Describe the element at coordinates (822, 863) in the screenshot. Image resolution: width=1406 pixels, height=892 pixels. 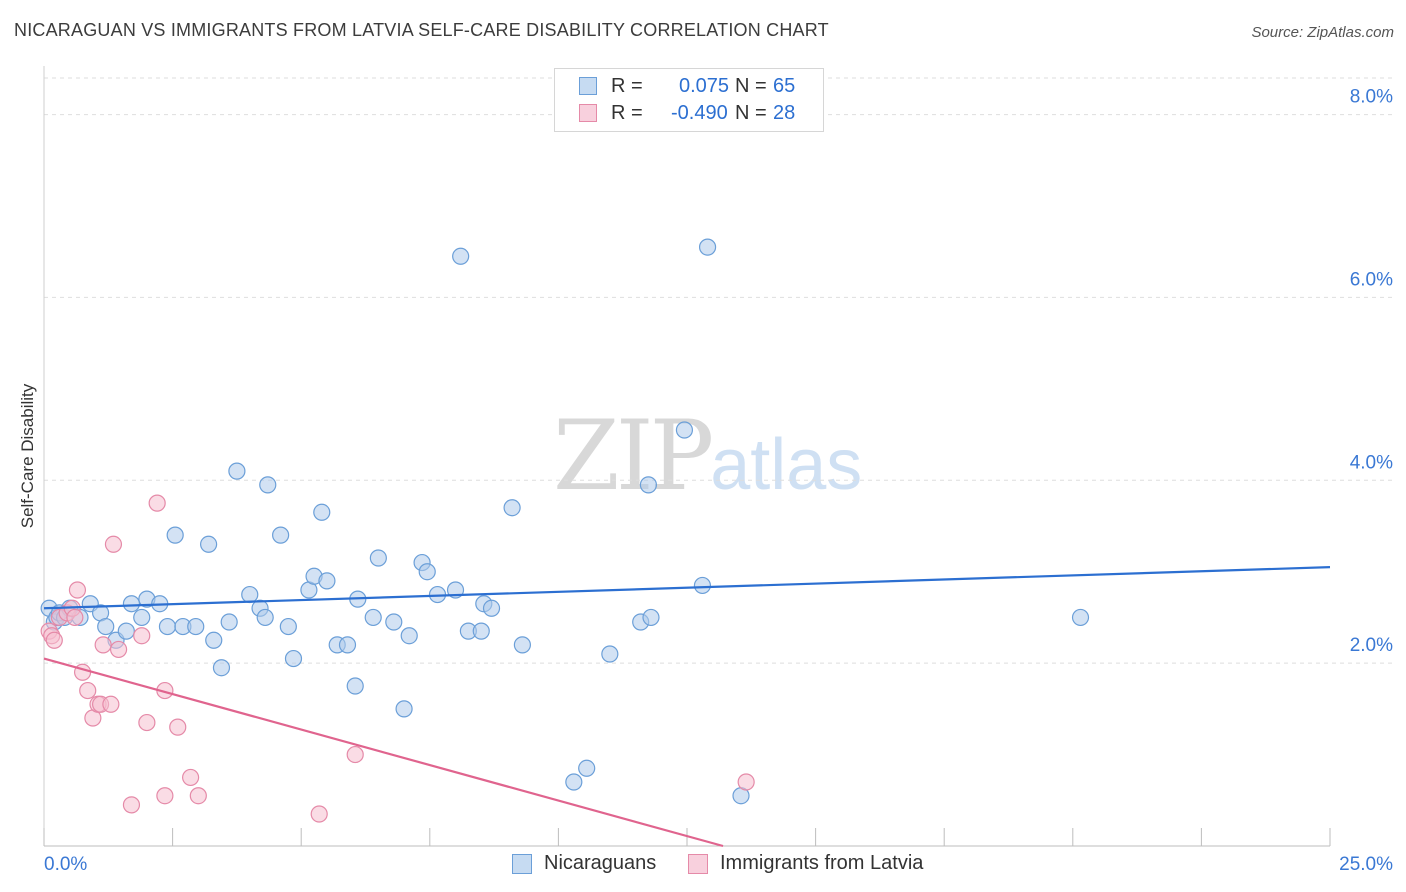
I see `bottom-legend-label: Immigrants from Latvia` at that location.